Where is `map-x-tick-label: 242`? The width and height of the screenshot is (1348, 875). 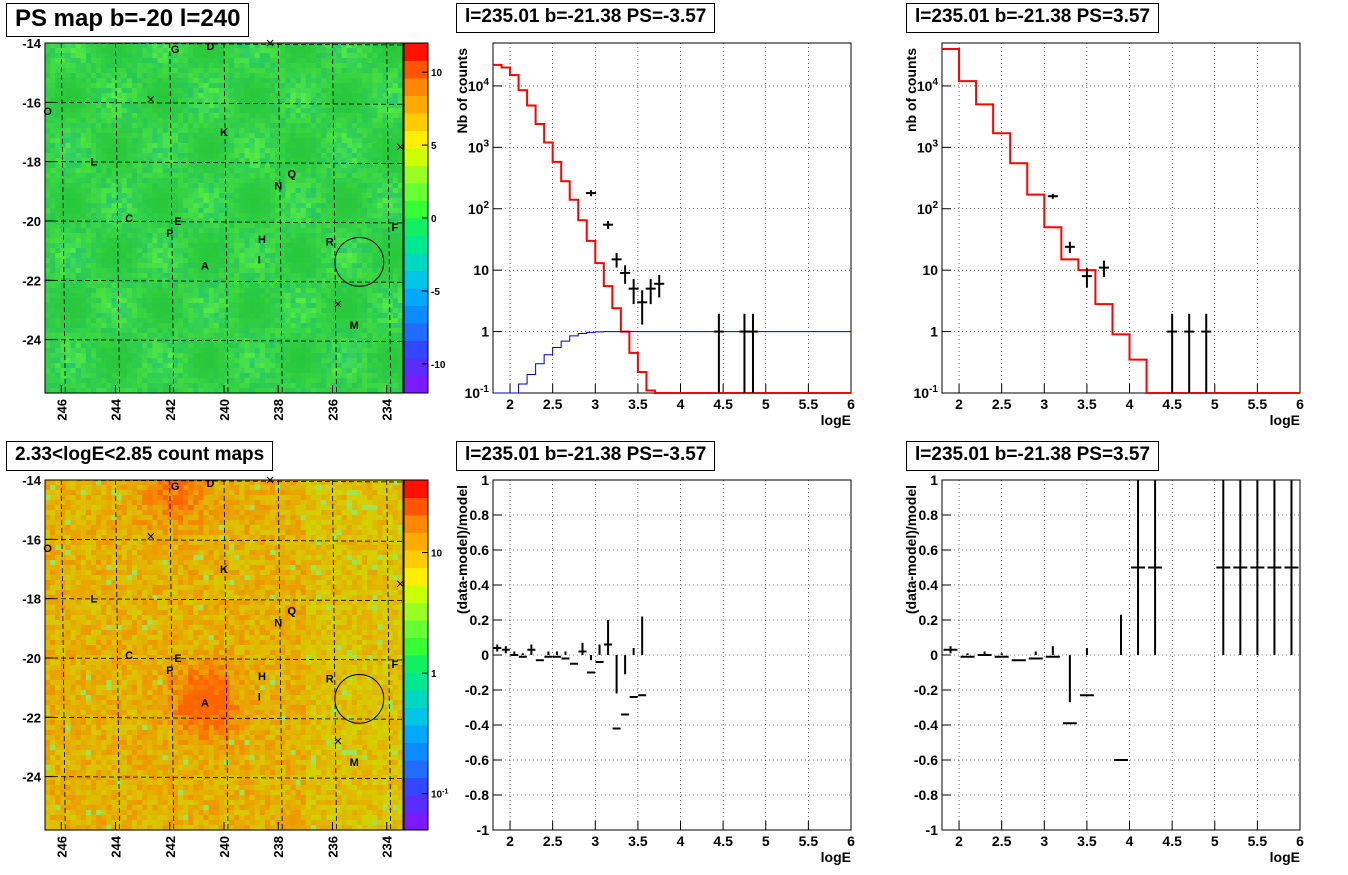
map-x-tick-label: 242 is located at coordinates (170, 410).